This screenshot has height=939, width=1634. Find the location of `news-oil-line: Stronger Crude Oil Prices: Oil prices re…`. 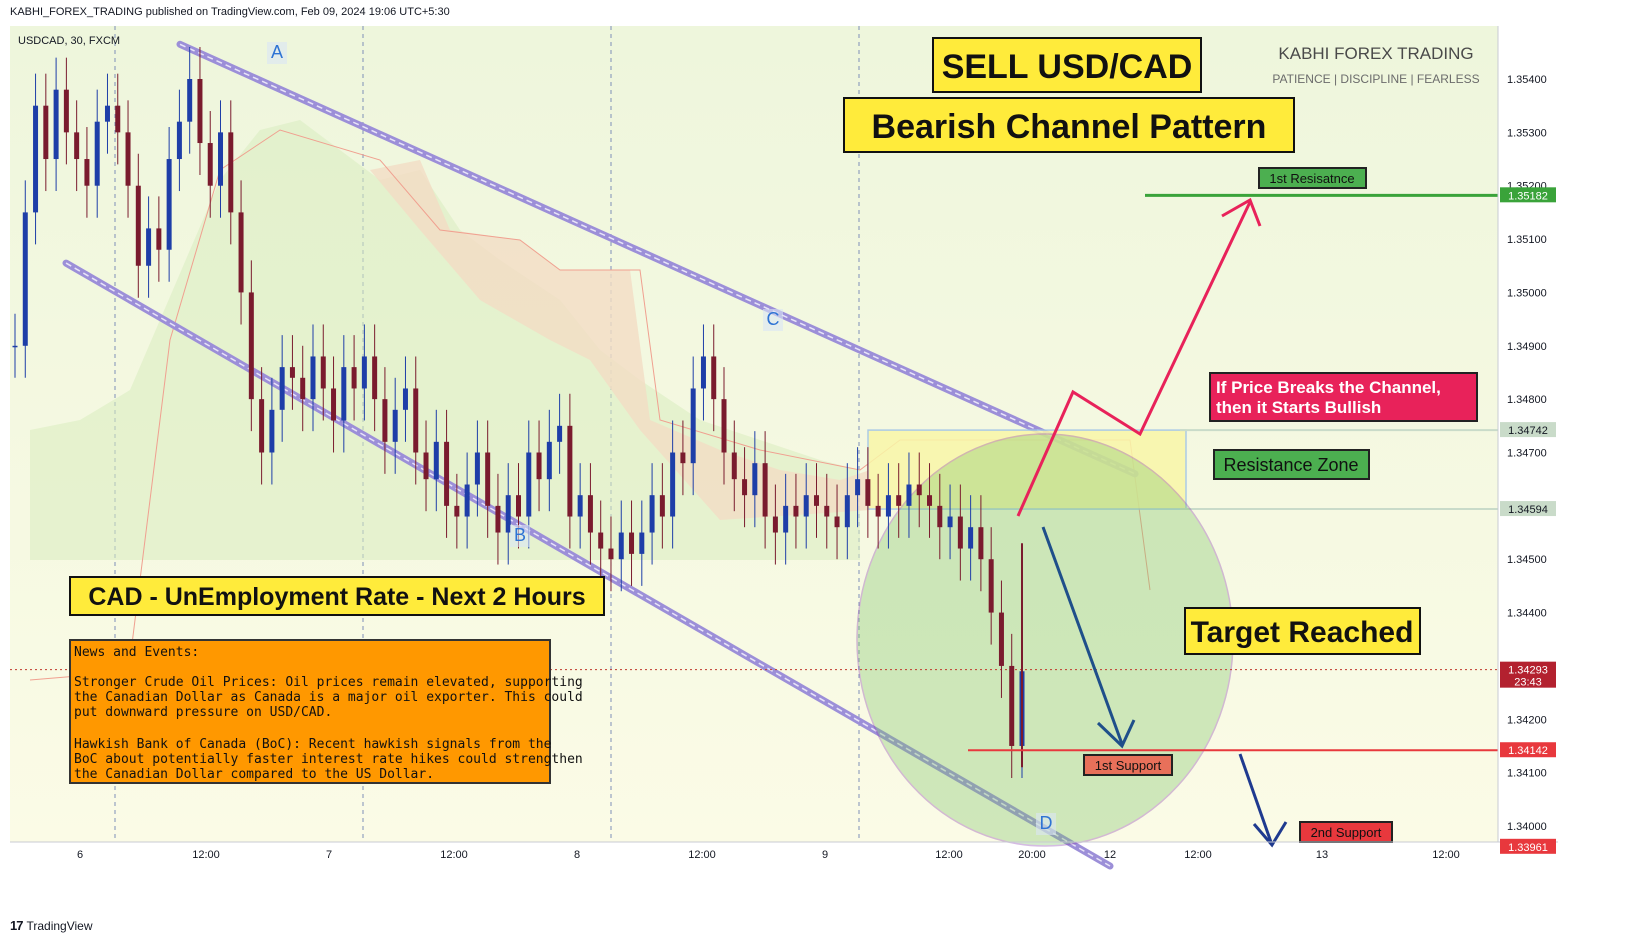

news-oil-line: Stronger Crude Oil Prices: Oil prices re… is located at coordinates (328, 682).